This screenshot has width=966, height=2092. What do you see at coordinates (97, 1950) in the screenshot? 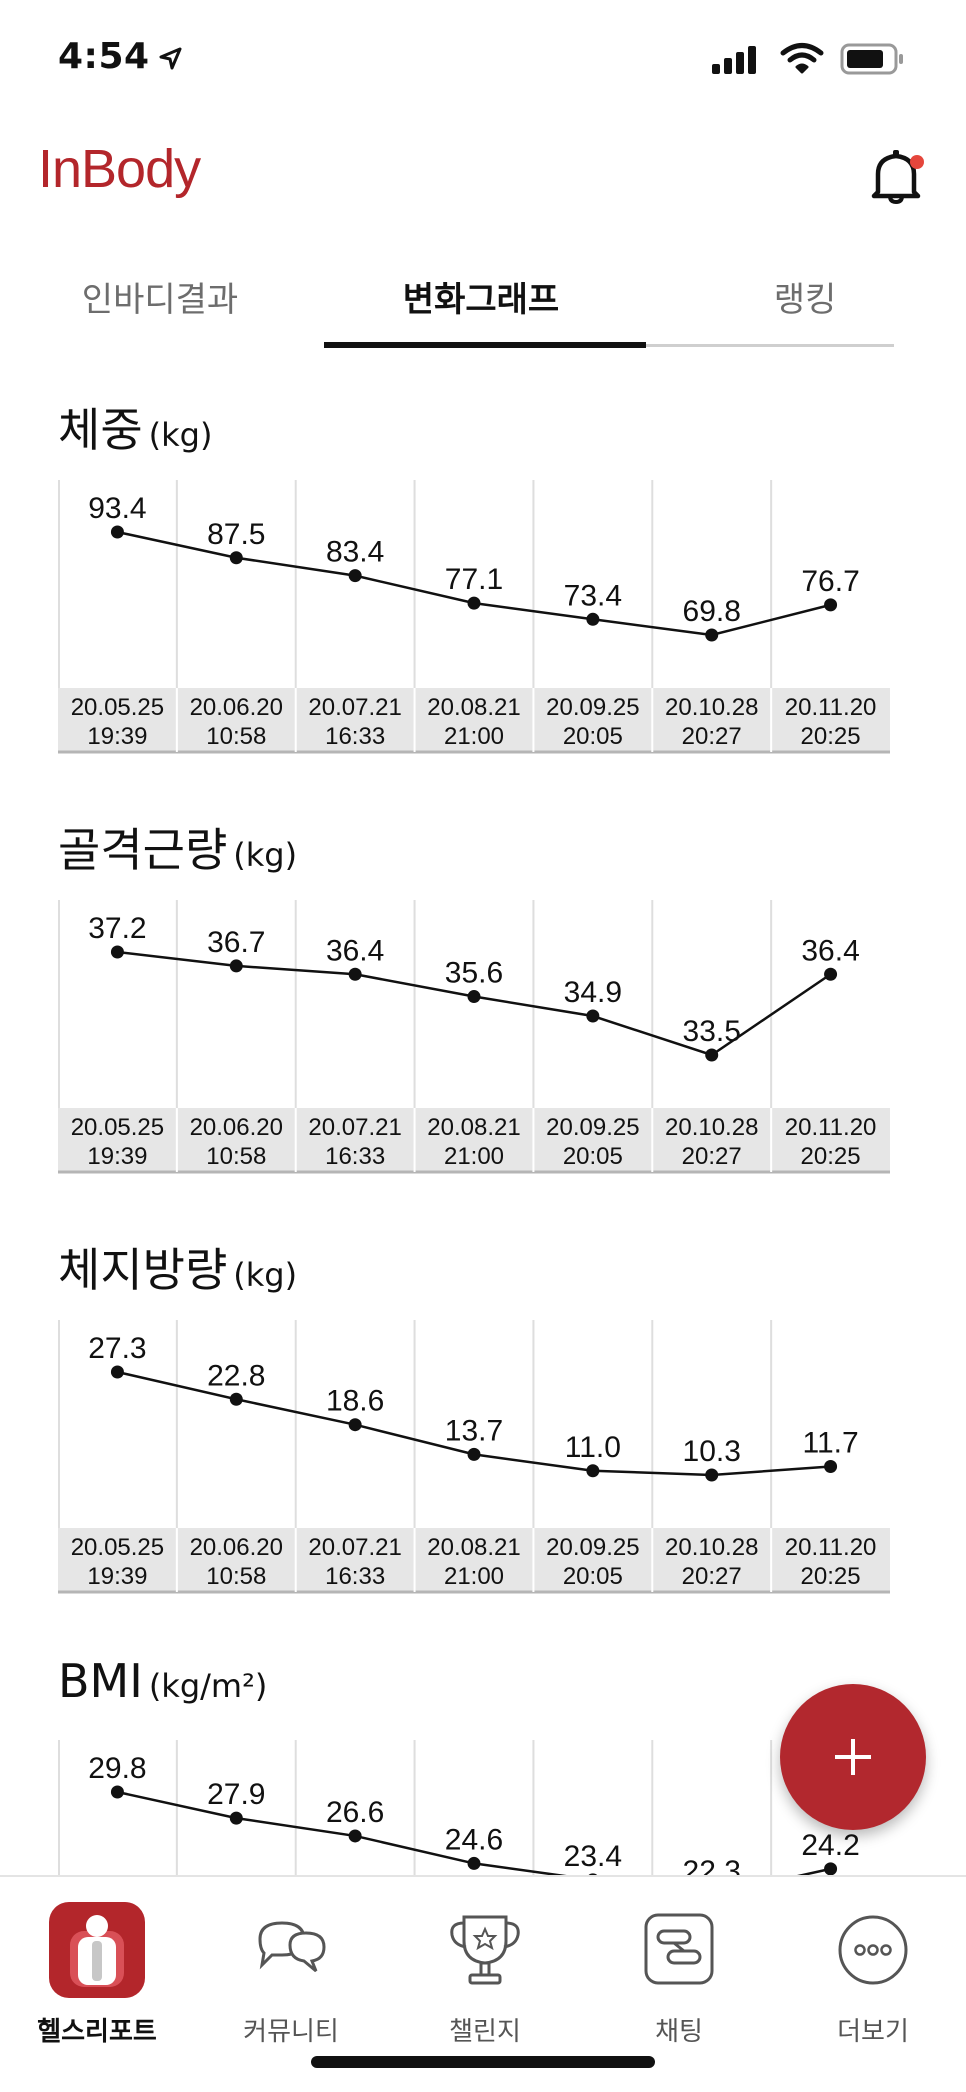
I see `health-report-icon` at bounding box center [97, 1950].